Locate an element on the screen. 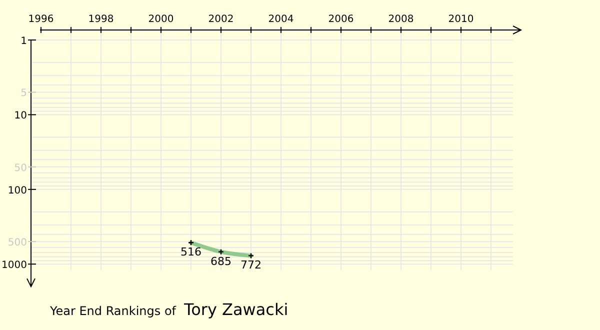 The image size is (600, 330). y-tick-label: 1 is located at coordinates (23, 41).